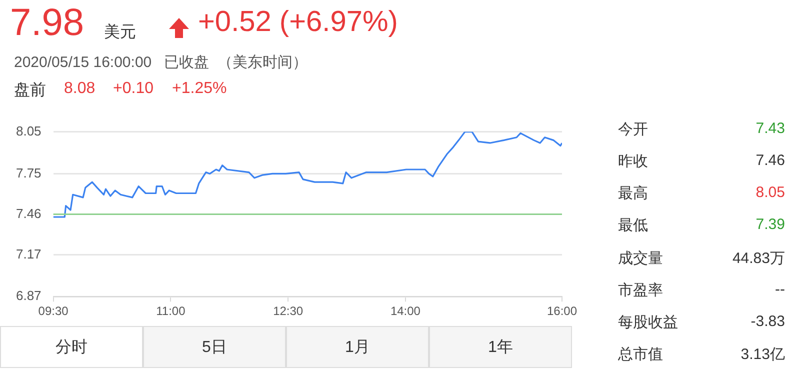  Describe the element at coordinates (758, 258) in the screenshot. I see `text: 44.83万` at that location.